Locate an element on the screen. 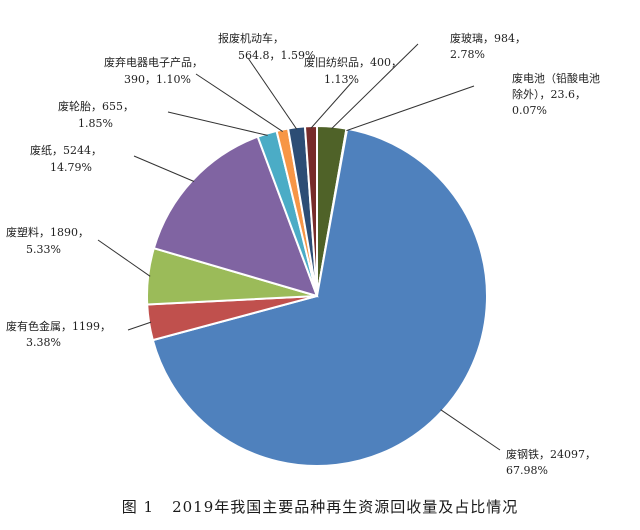 The width and height of the screenshot is (640, 530). data-label: 废有色金属，1199， 3.38% is located at coordinates (58, 334).